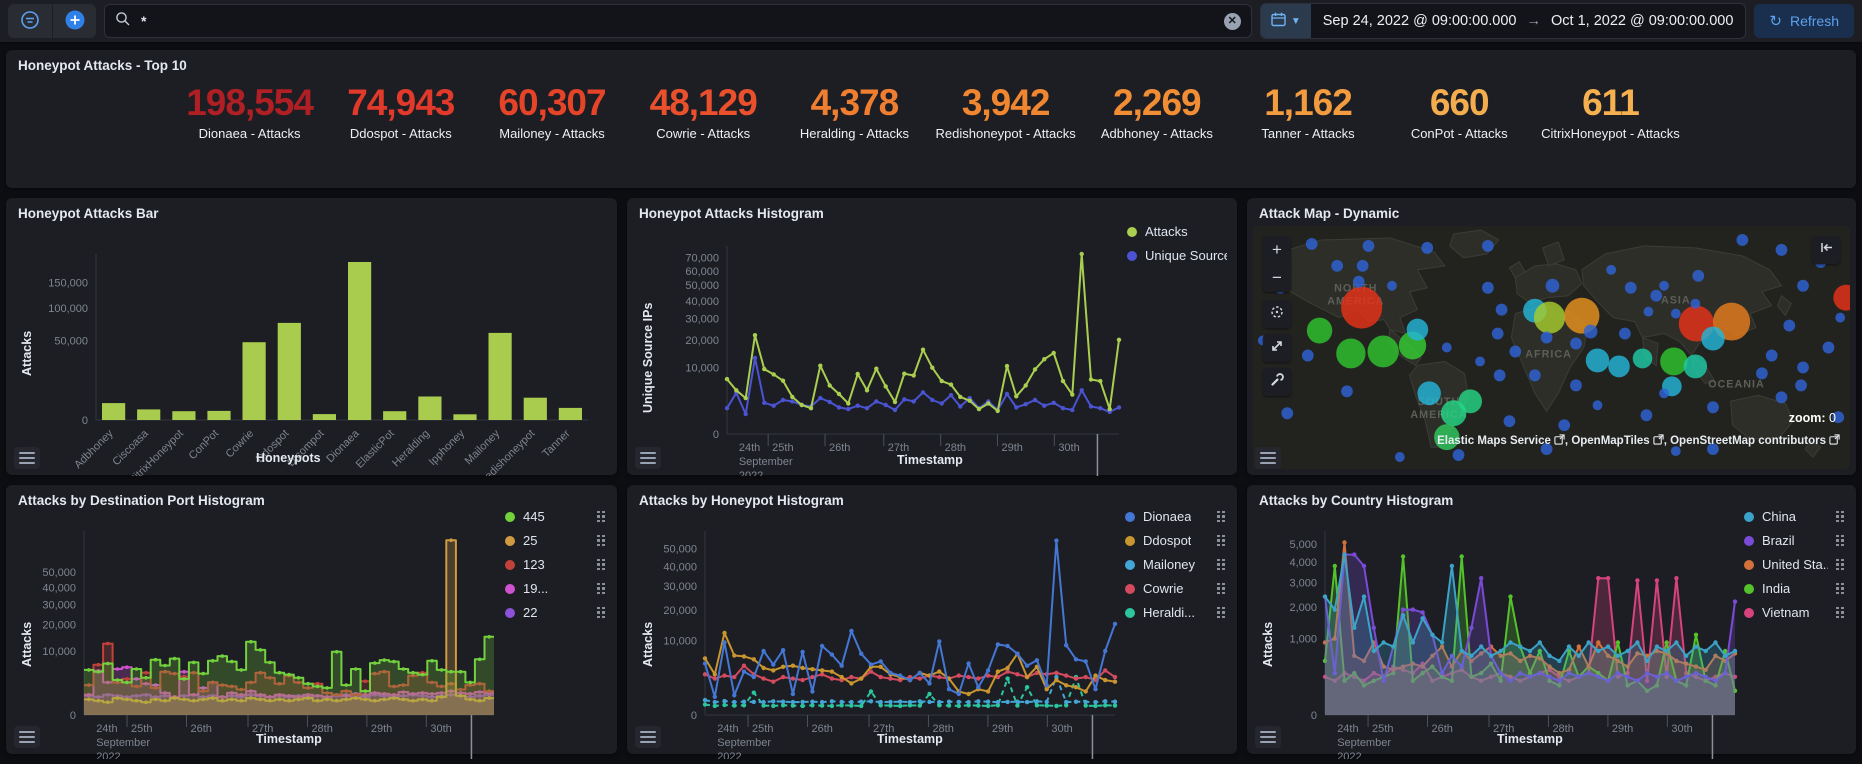 The image size is (1862, 764). What do you see at coordinates (1175, 564) in the screenshot?
I see `legend-item: Mailoney` at bounding box center [1175, 564].